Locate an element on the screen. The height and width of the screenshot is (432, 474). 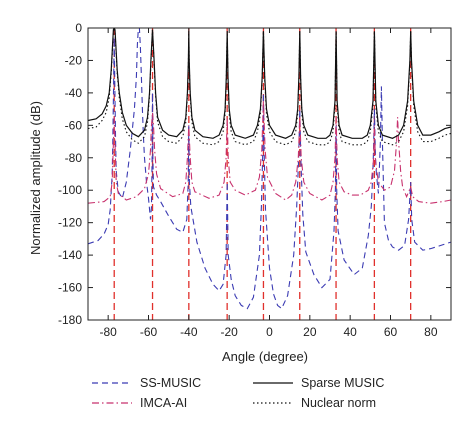
y-axis-label: Normalized amplitude (dB) is located at coordinates (35, 178).